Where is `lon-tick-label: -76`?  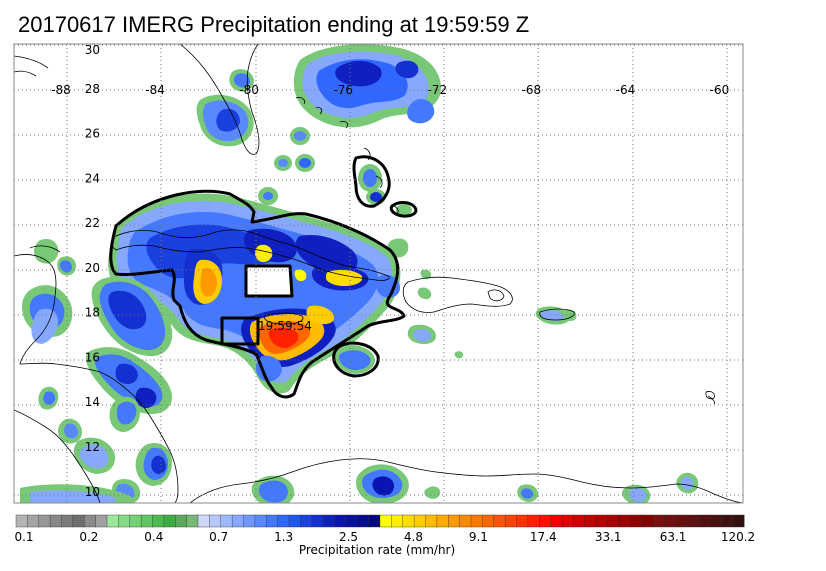 lon-tick-label: -76 is located at coordinates (343, 90).